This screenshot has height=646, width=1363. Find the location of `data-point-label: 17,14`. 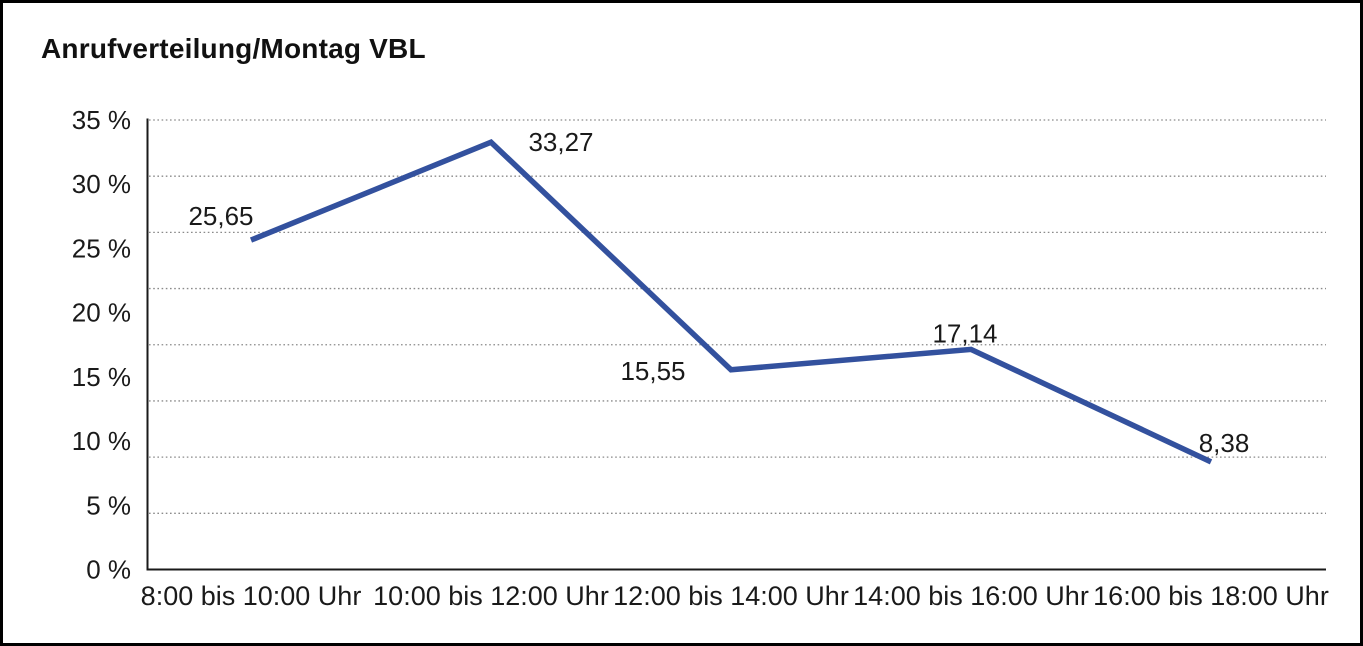

data-point-label: 17,14 is located at coordinates (964, 333).